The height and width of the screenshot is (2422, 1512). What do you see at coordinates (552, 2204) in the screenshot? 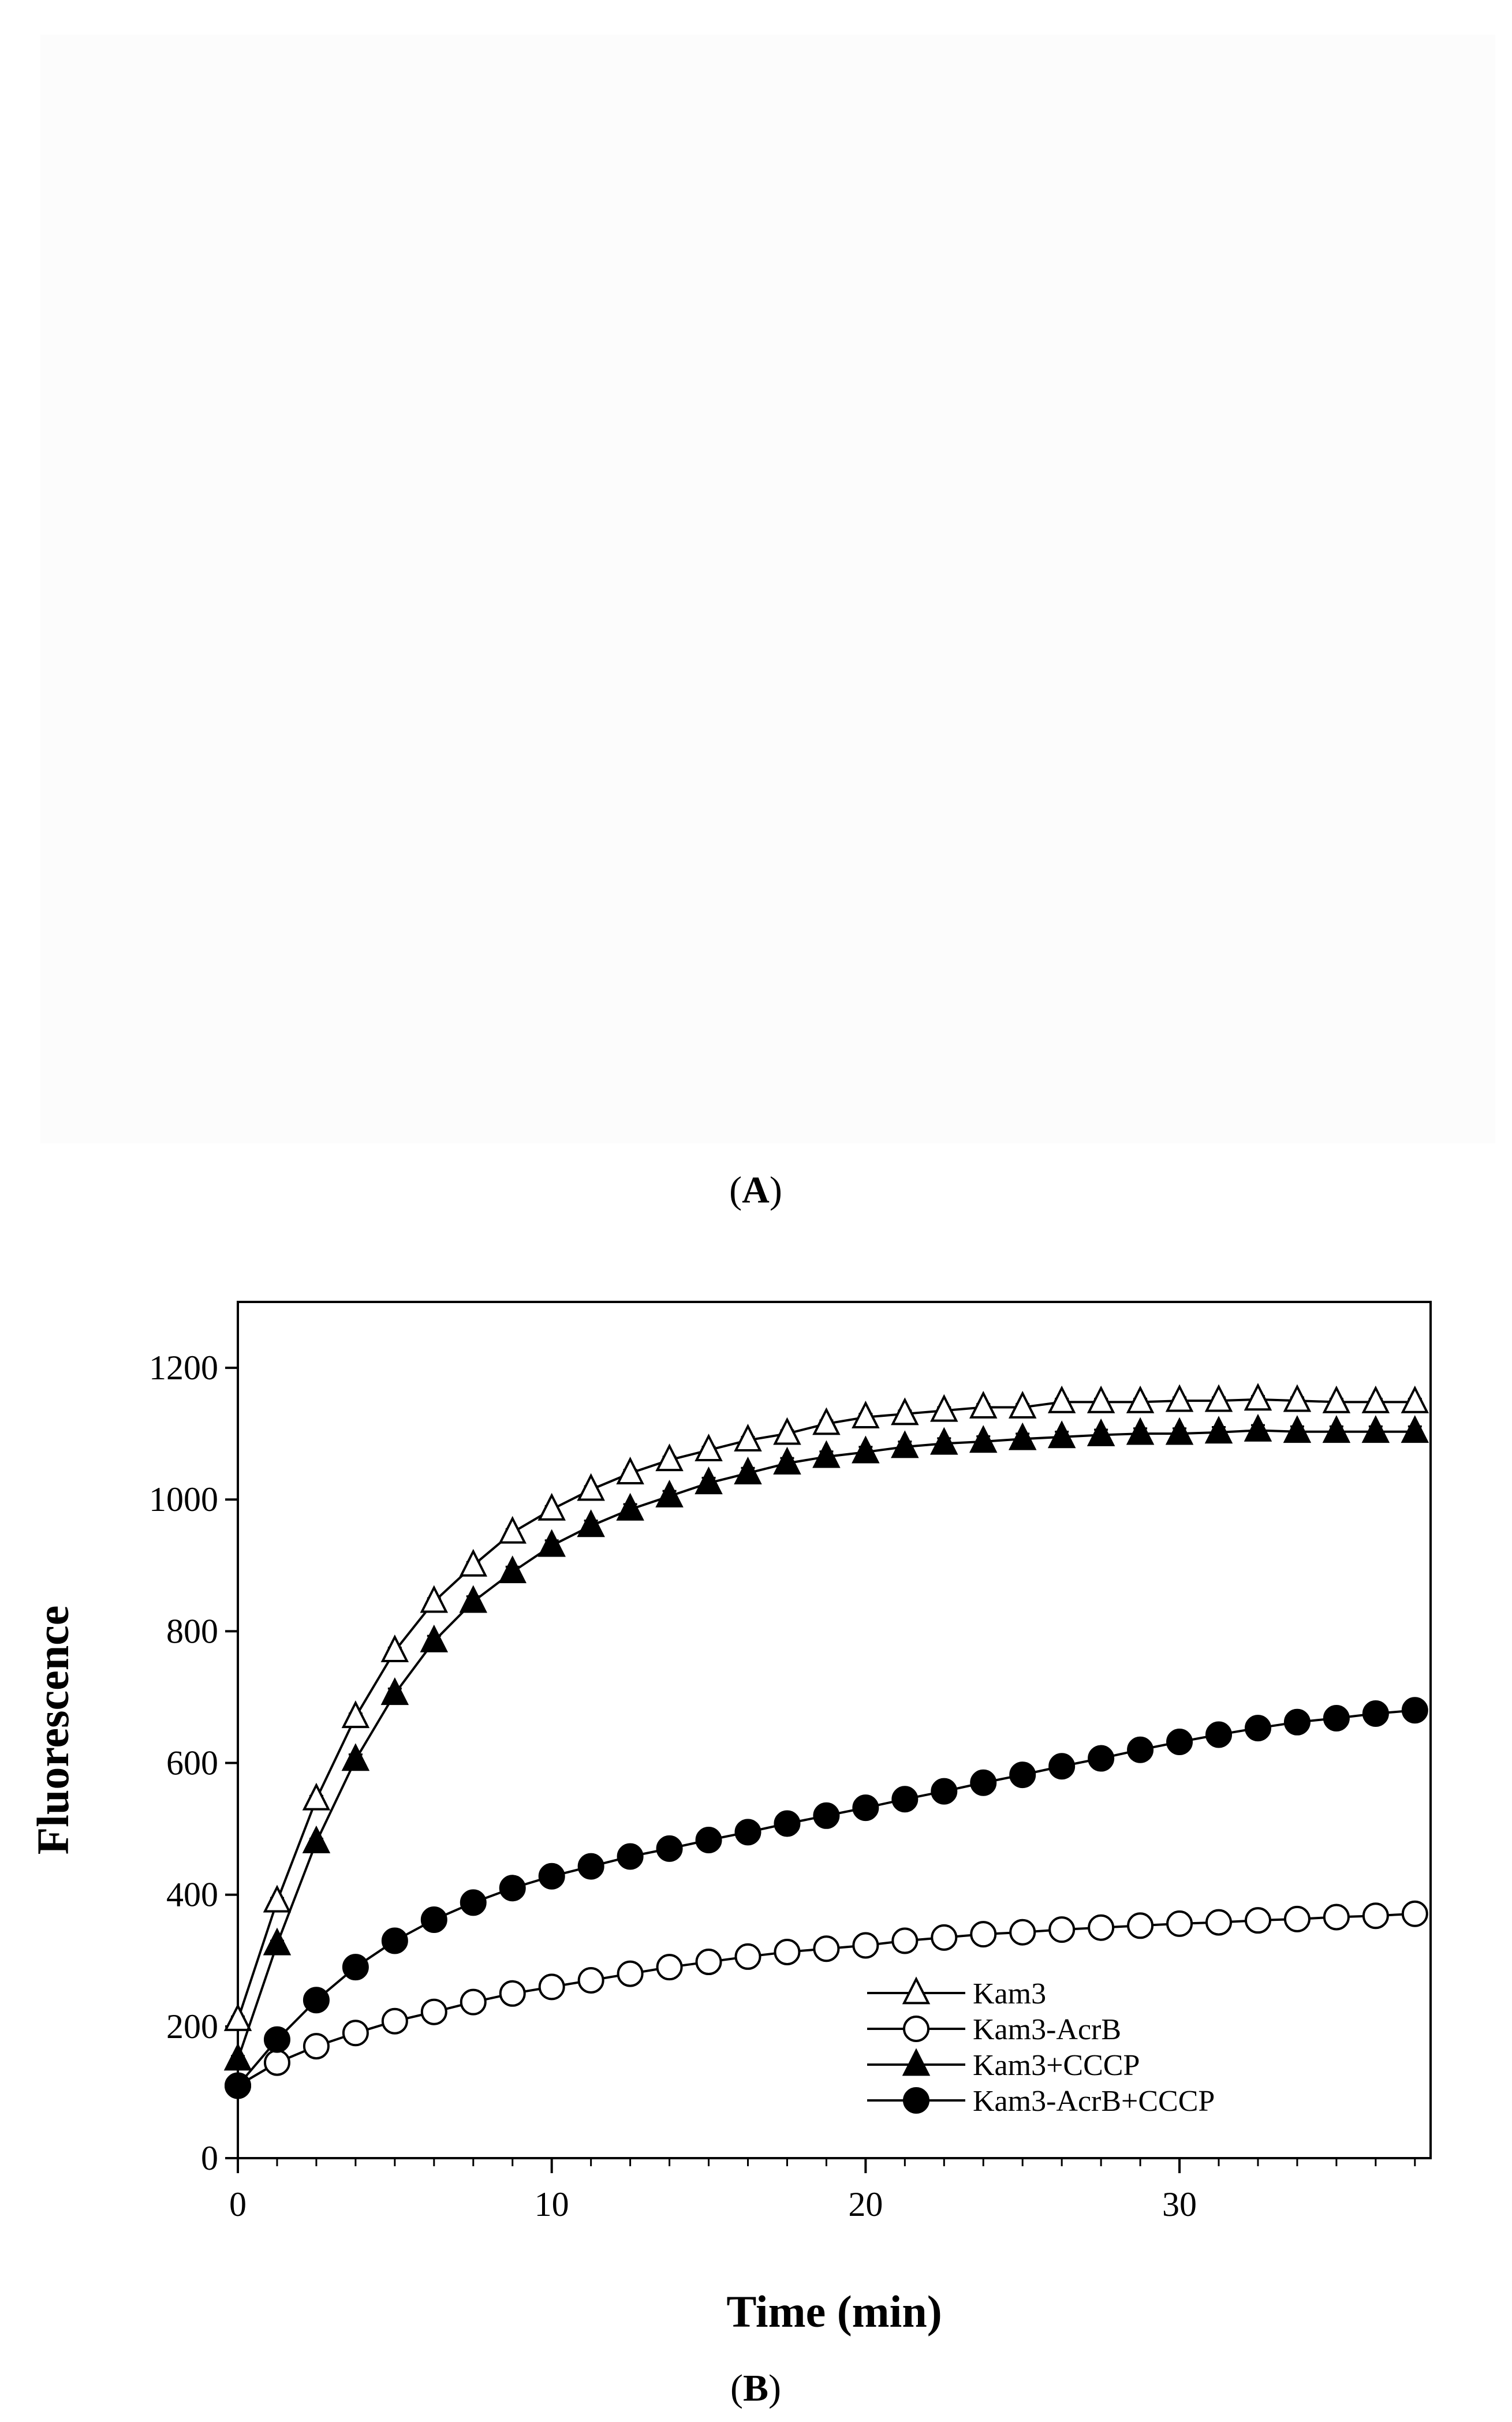
I see `panel-b-xtick-label: 10` at bounding box center [552, 2204].